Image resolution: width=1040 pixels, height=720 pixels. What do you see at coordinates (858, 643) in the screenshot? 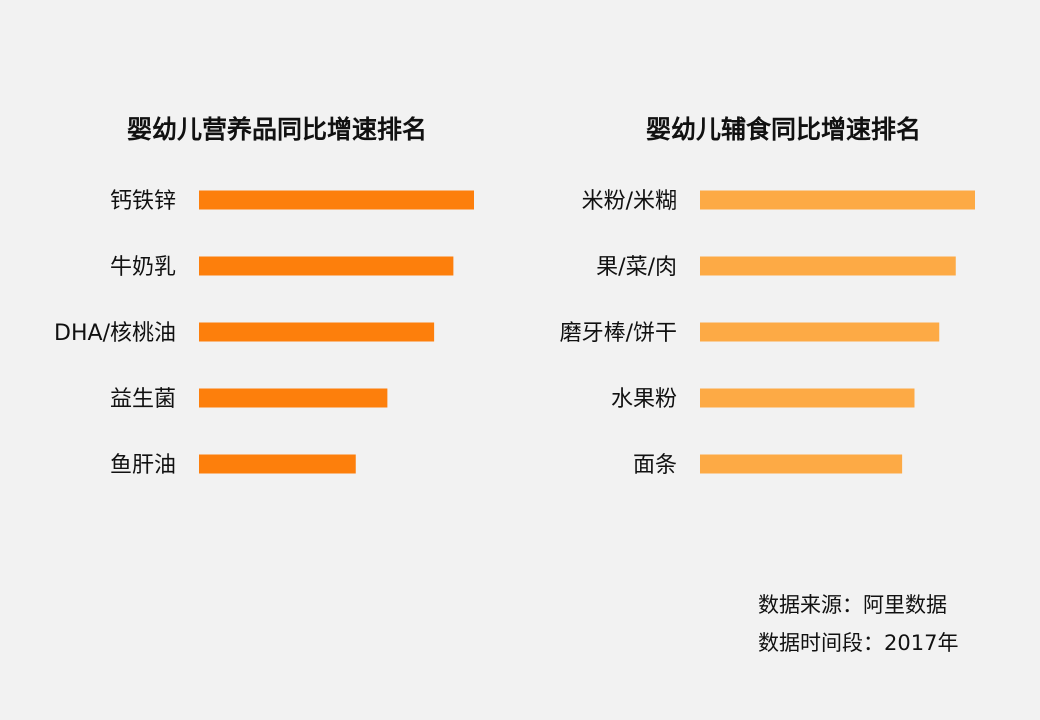
I see `data-period: 数据时间段：2017年` at bounding box center [858, 643].